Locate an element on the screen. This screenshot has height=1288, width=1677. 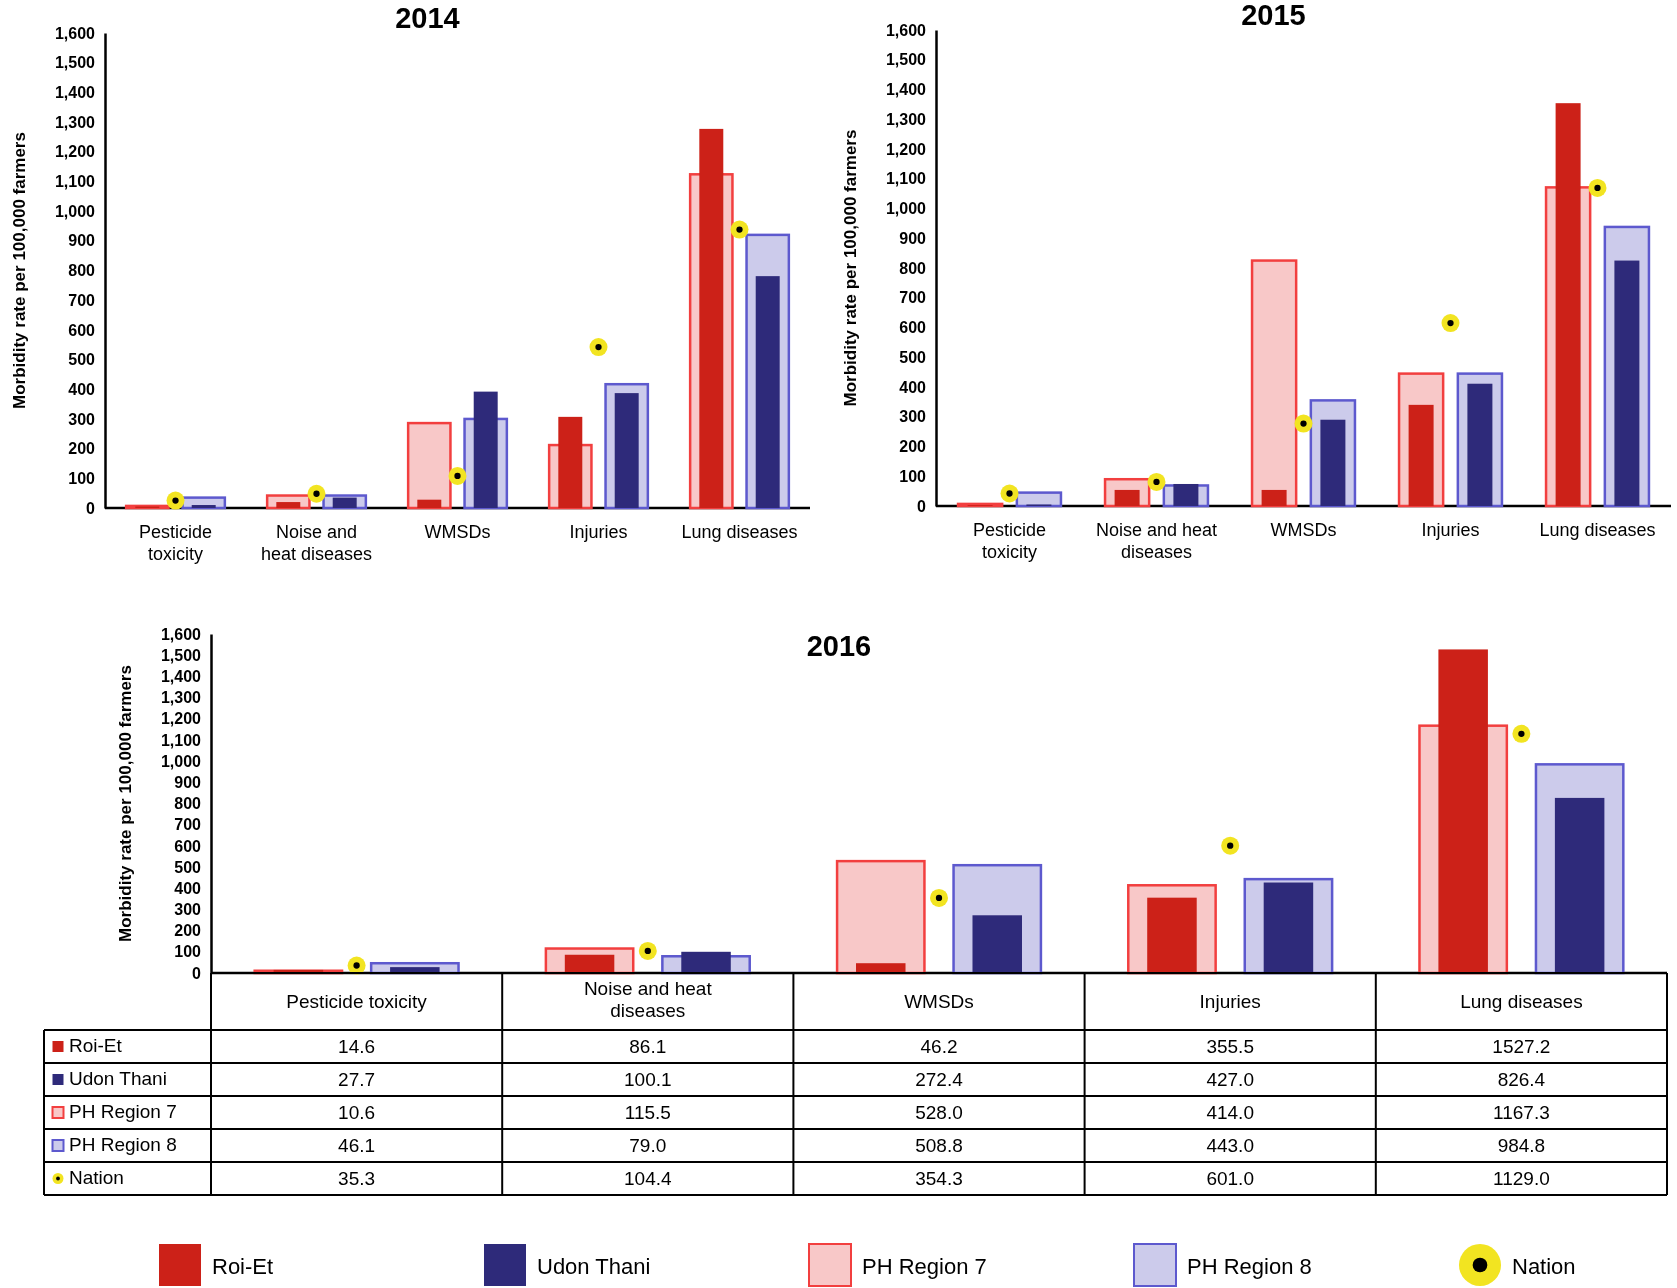
data-label: 115.5 is located at coordinates (647, 1112).